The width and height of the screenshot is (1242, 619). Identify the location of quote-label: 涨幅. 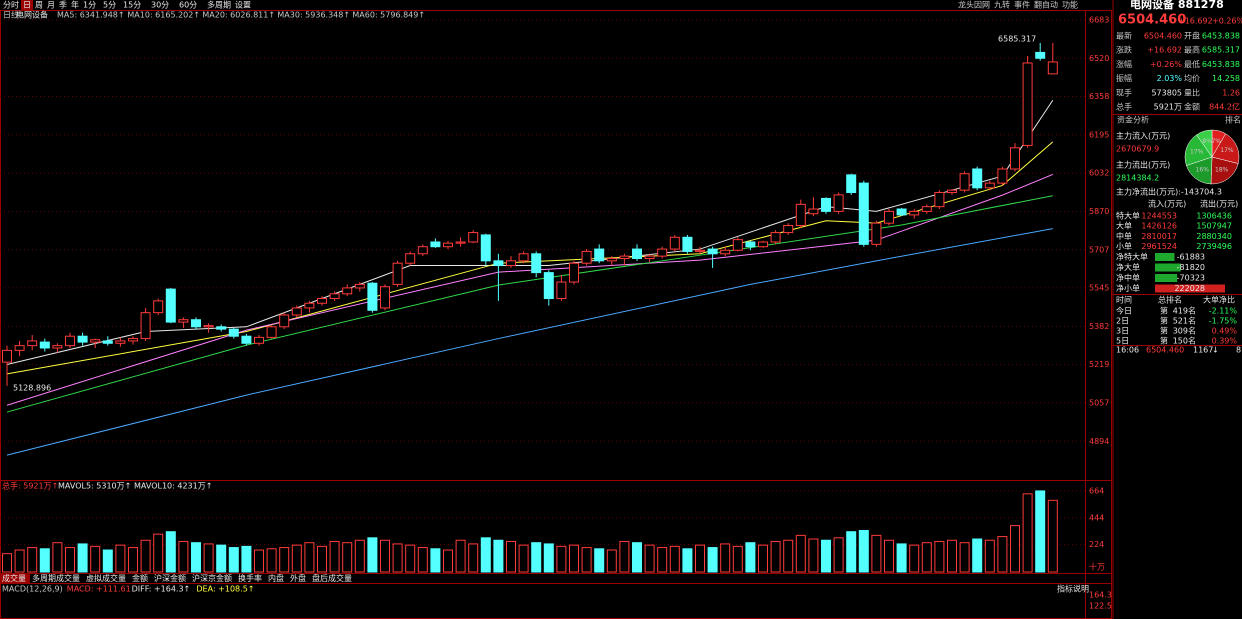
(1124, 64).